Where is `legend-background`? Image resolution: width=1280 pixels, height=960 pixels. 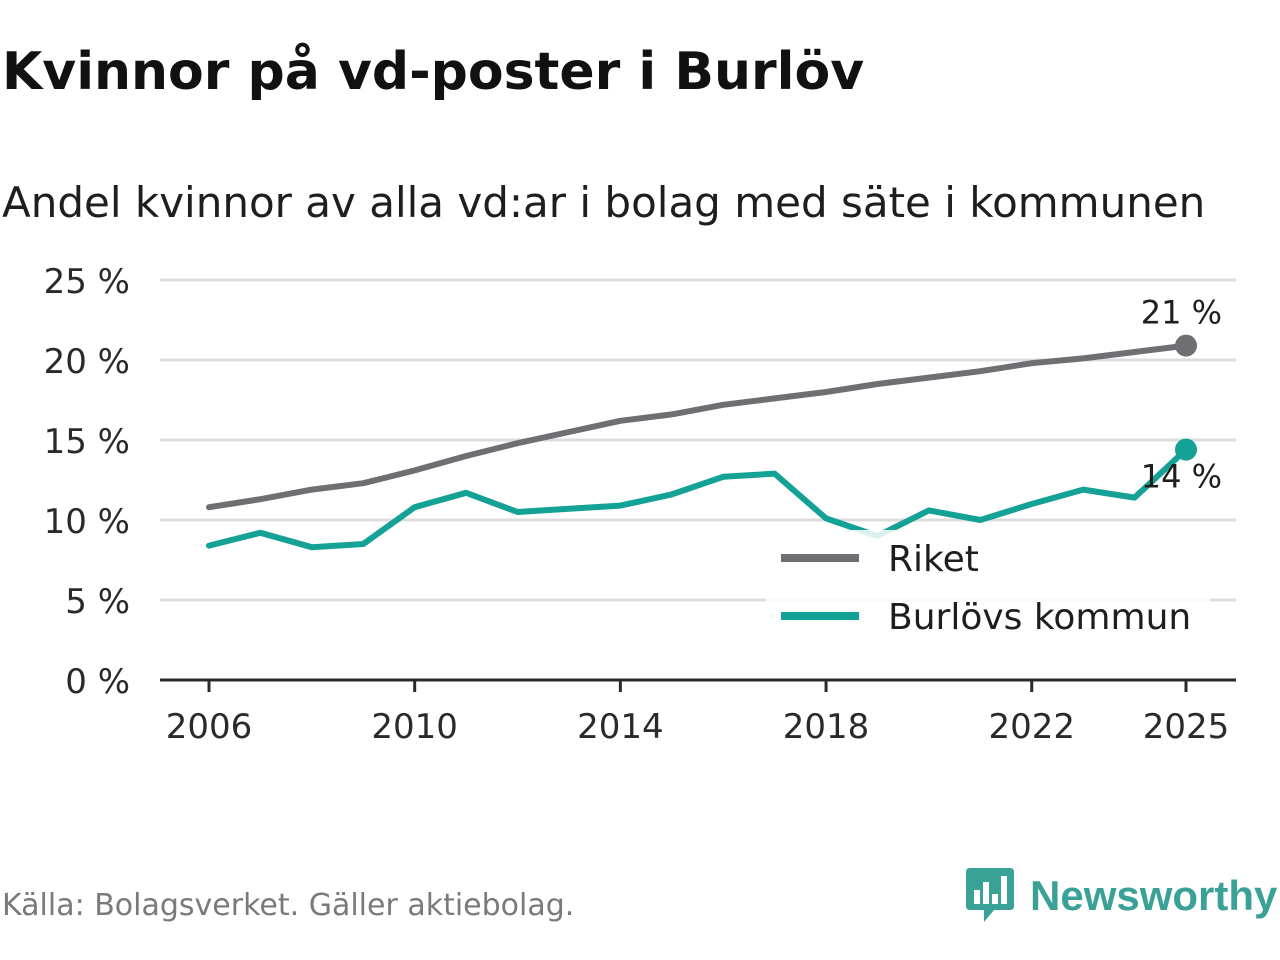 legend-background is located at coordinates (988, 592).